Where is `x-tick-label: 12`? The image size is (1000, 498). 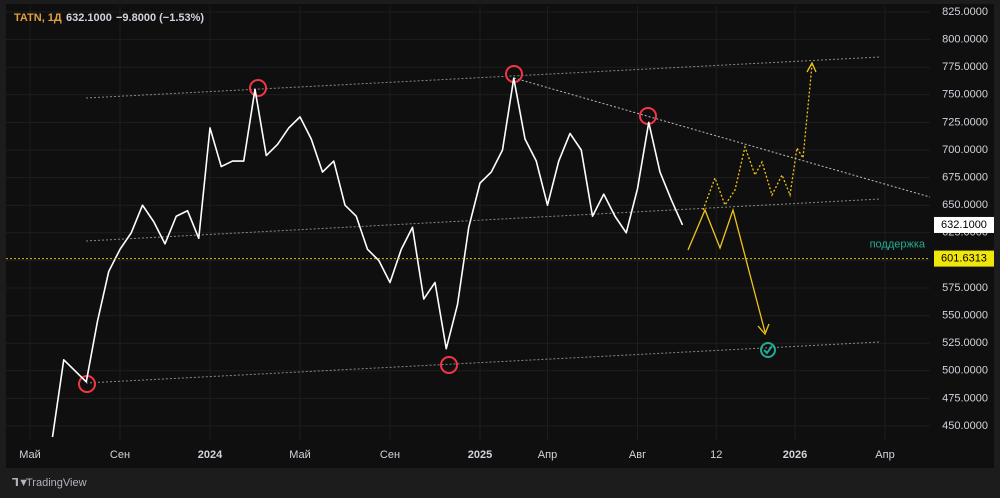 x-tick-label: 12 is located at coordinates (716, 455).